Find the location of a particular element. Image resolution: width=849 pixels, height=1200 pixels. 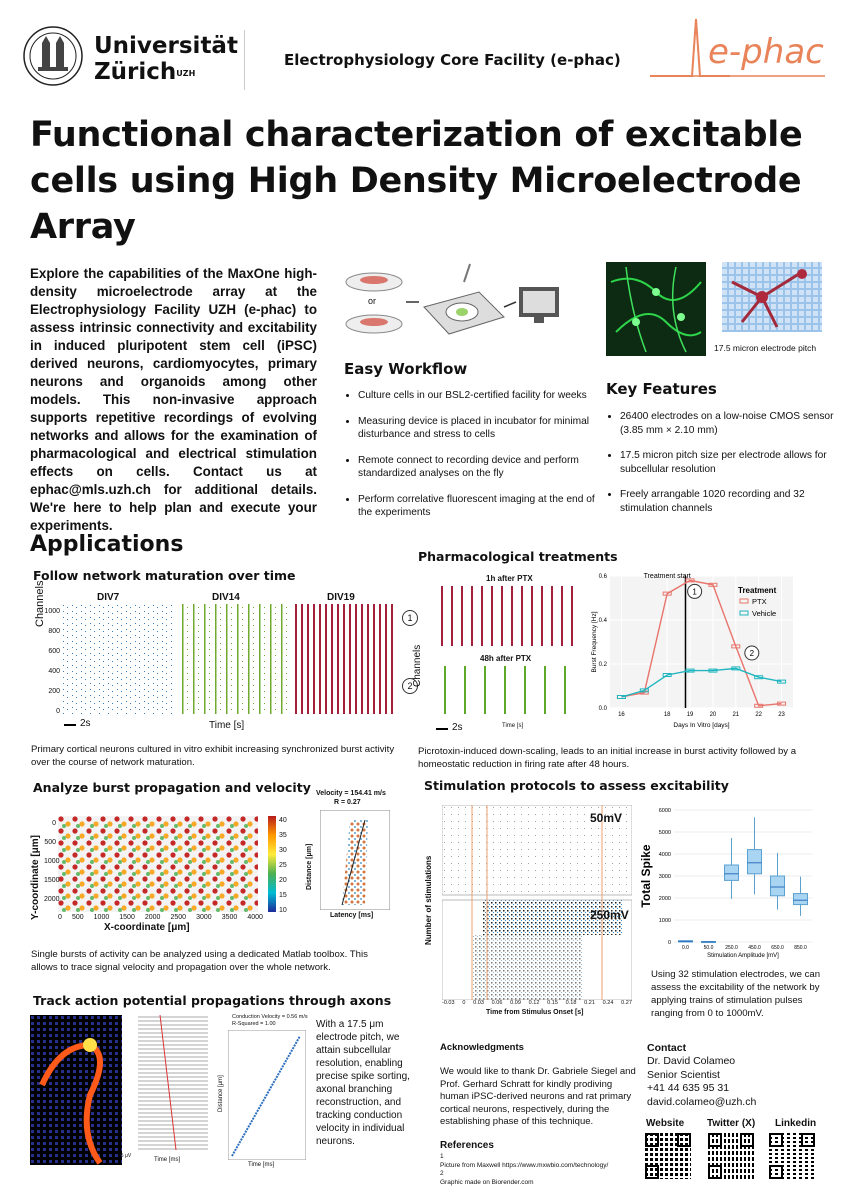

panel-div19: DIV19 is located at coordinates (341, 597).